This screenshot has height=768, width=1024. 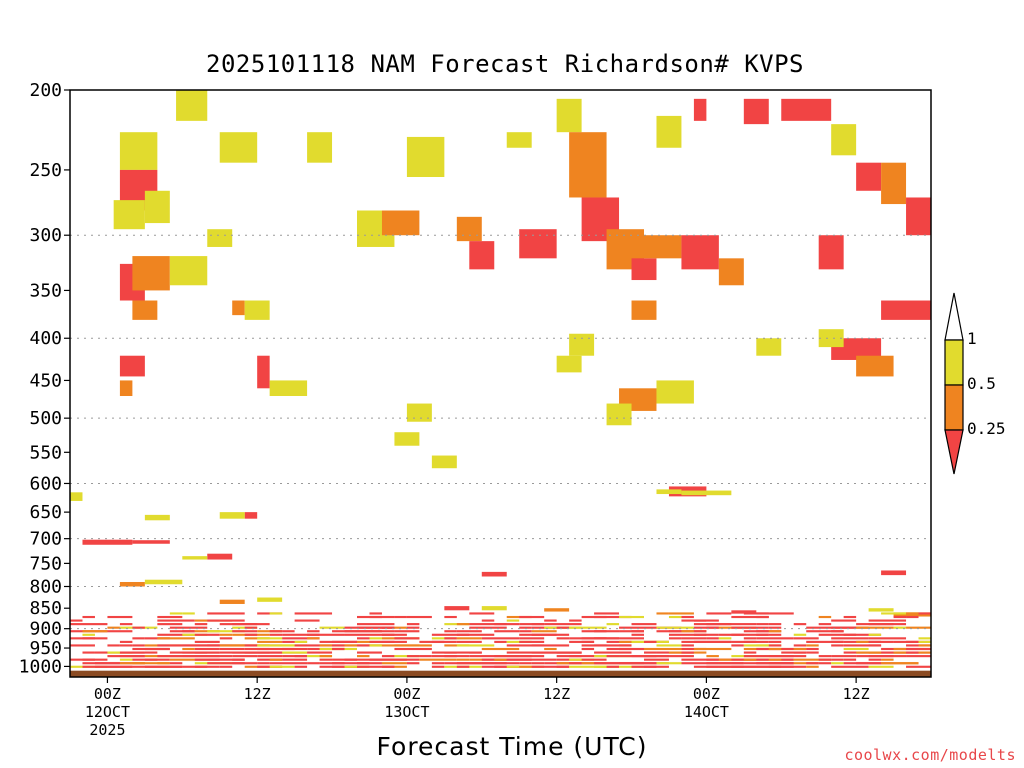 What do you see at coordinates (45, 483) in the screenshot?
I see `y-tick-label: 600` at bounding box center [45, 483].